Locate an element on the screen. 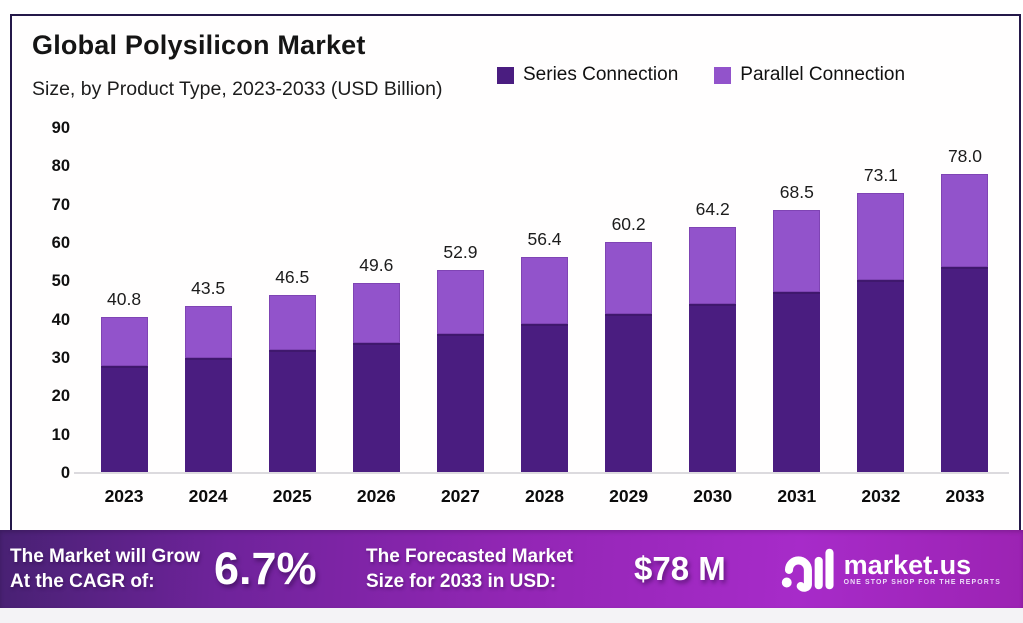 The image size is (1023, 623). cagr-value: 6.7% is located at coordinates (265, 568).